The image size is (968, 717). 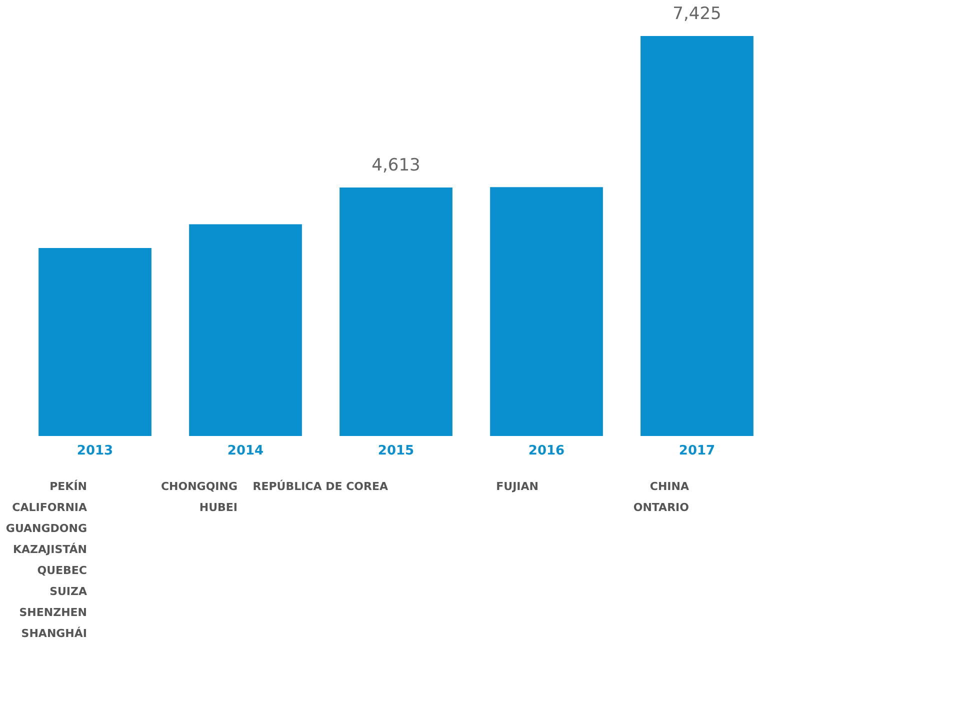 What do you see at coordinates (95, 451) in the screenshot?
I see `x-tick-label: 2013` at bounding box center [95, 451].